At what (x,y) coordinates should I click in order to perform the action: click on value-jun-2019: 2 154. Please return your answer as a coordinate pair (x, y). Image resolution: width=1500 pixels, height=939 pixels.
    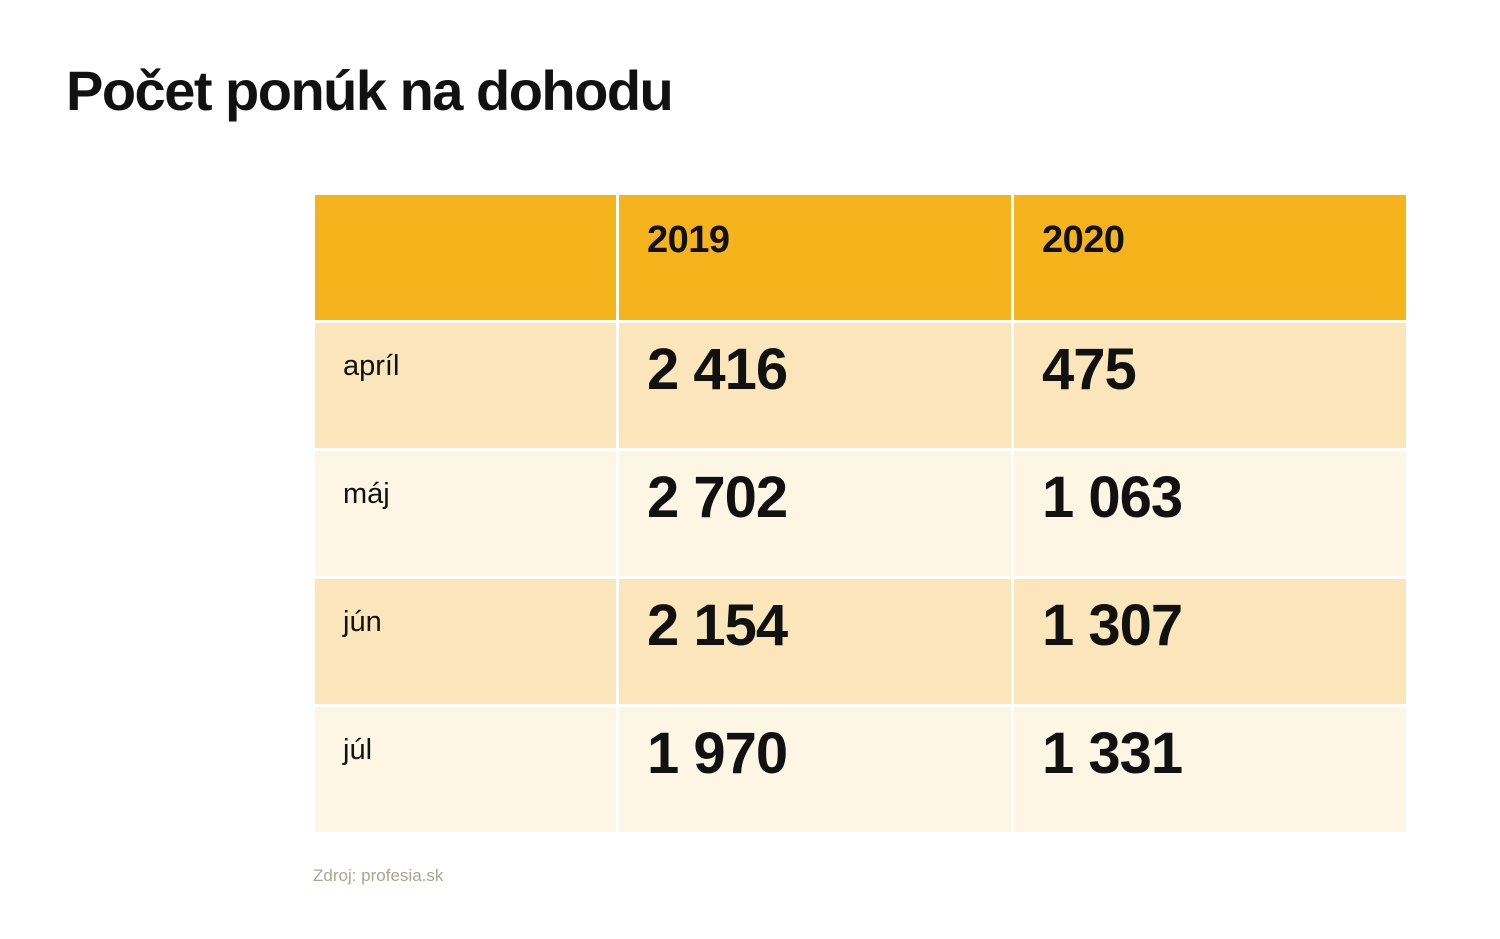
    Looking at the image, I should click on (815, 641).